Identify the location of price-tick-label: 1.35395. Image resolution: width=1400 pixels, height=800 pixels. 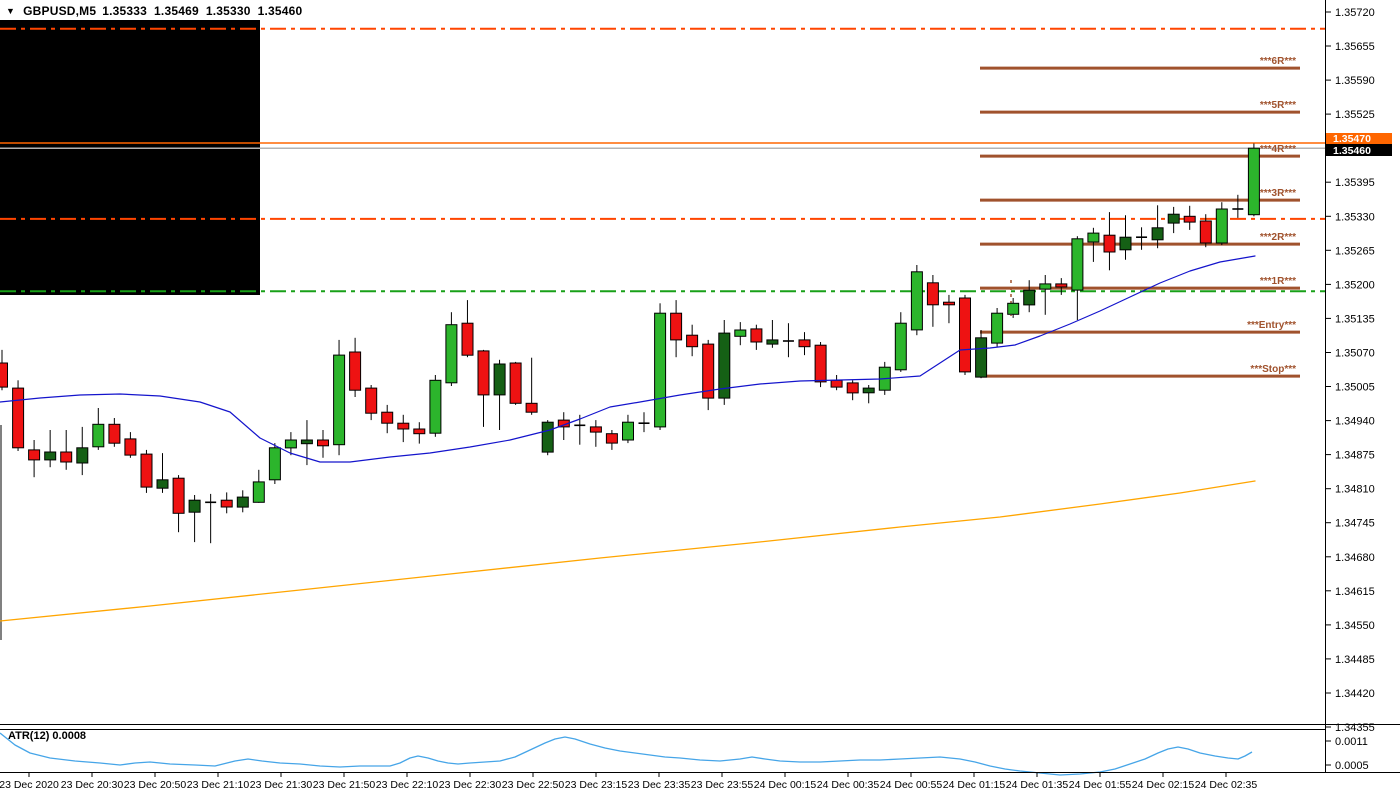
(1355, 183).